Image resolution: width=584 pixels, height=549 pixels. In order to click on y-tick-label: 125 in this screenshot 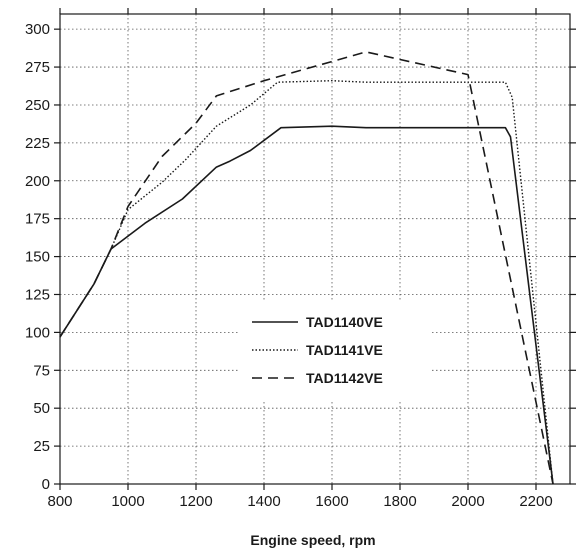, I will do `click(37, 294)`.